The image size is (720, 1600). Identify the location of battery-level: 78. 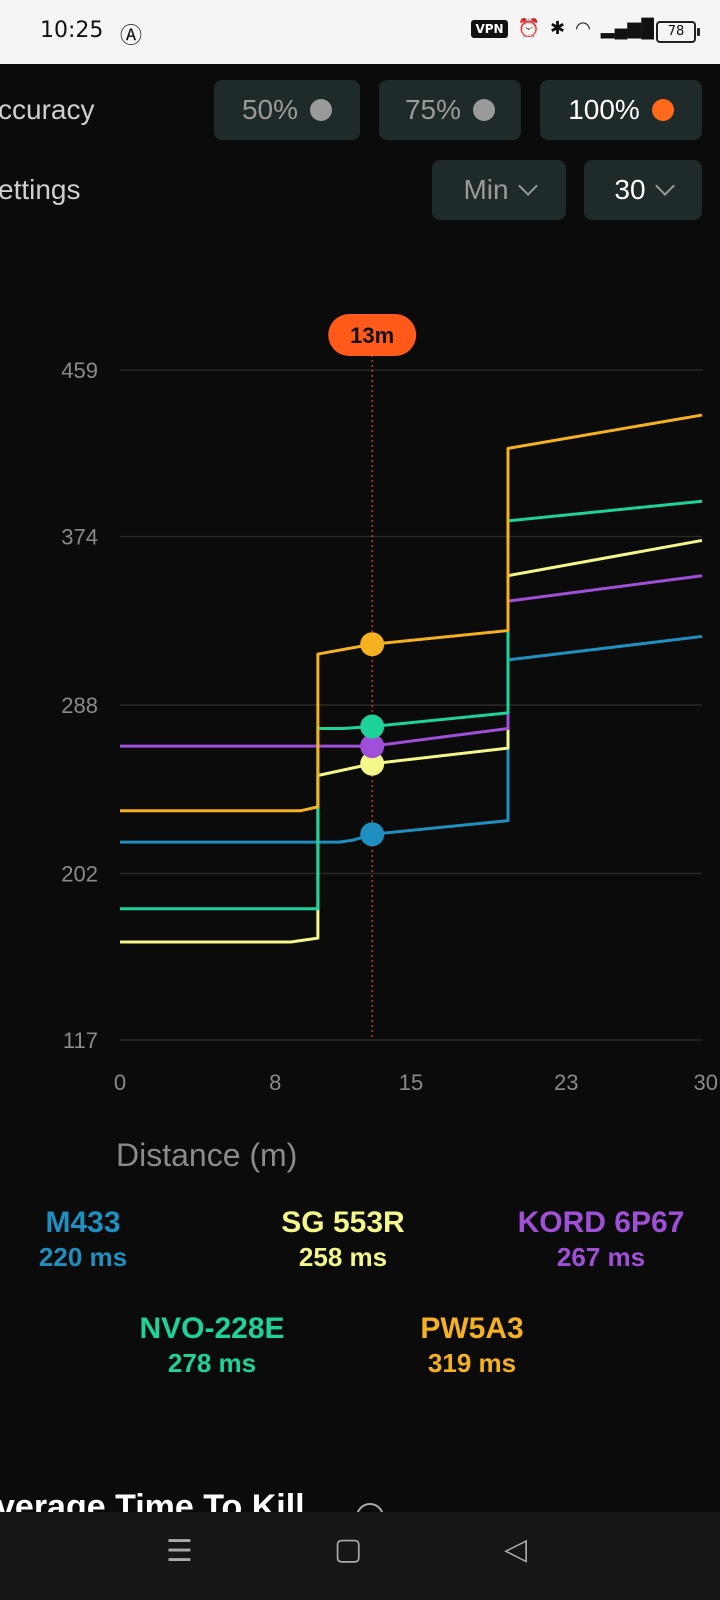
(676, 31).